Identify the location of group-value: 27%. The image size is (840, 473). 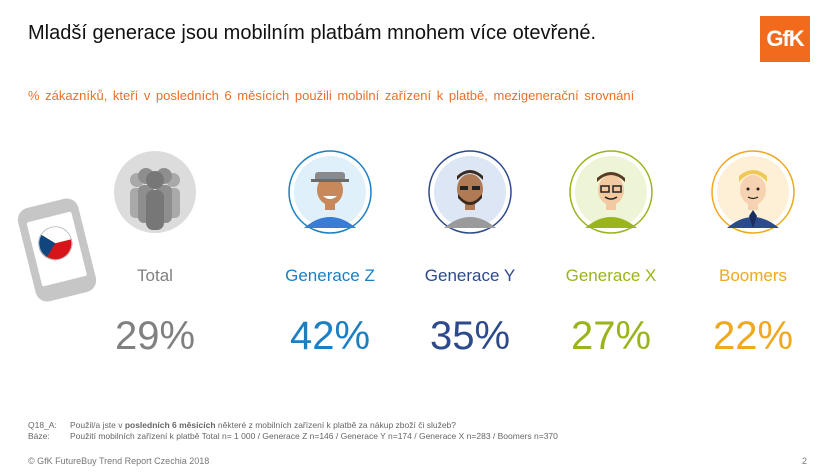
(611, 336).